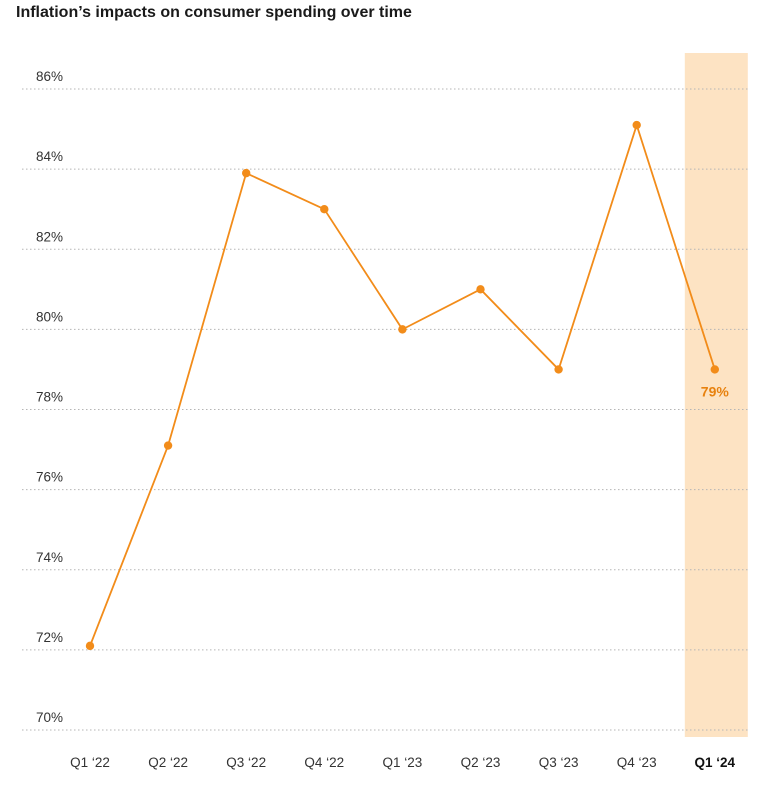  Describe the element at coordinates (49, 637) in the screenshot. I see `y-tick-label: 72%` at that location.